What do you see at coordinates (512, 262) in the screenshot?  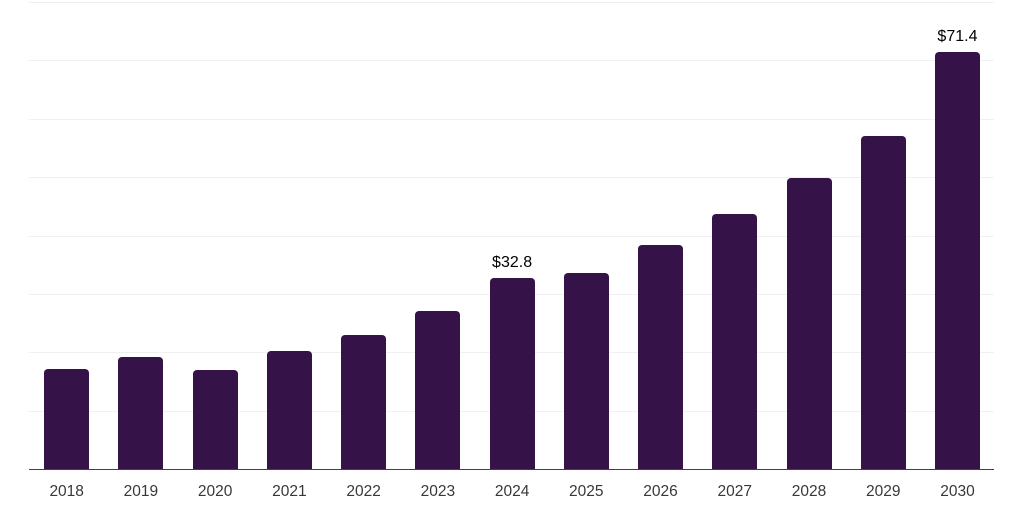 I see `value-label-2024: $32.8` at bounding box center [512, 262].